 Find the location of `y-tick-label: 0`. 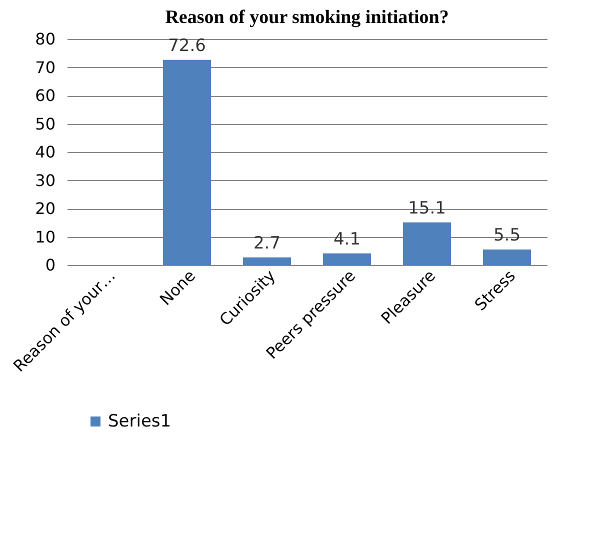

y-tick-label: 0 is located at coordinates (50, 265).